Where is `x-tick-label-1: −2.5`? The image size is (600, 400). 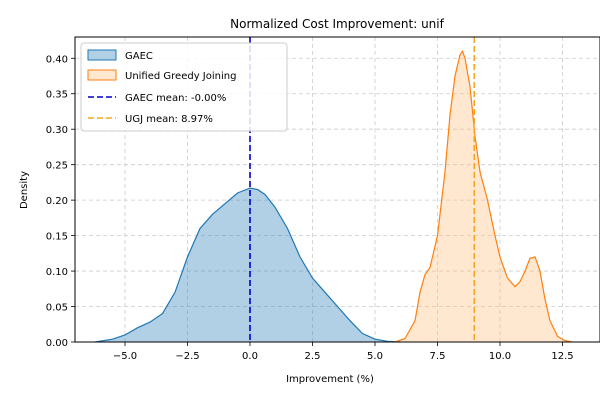 x-tick-label-1: −2.5 is located at coordinates (187, 356).